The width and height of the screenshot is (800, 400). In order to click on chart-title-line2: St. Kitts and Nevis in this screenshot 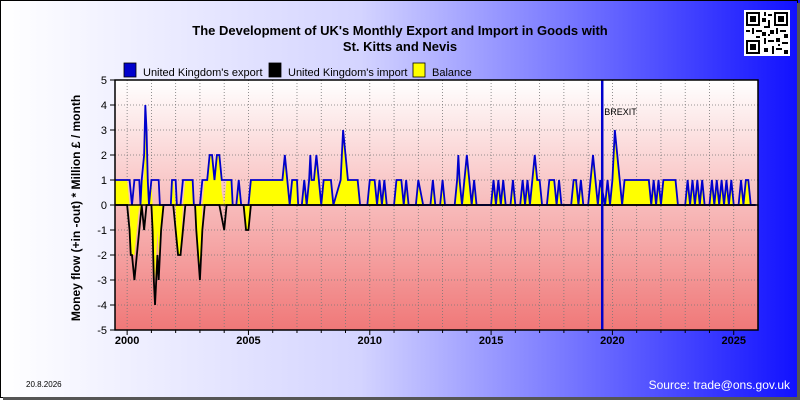, I will do `click(400, 46)`.